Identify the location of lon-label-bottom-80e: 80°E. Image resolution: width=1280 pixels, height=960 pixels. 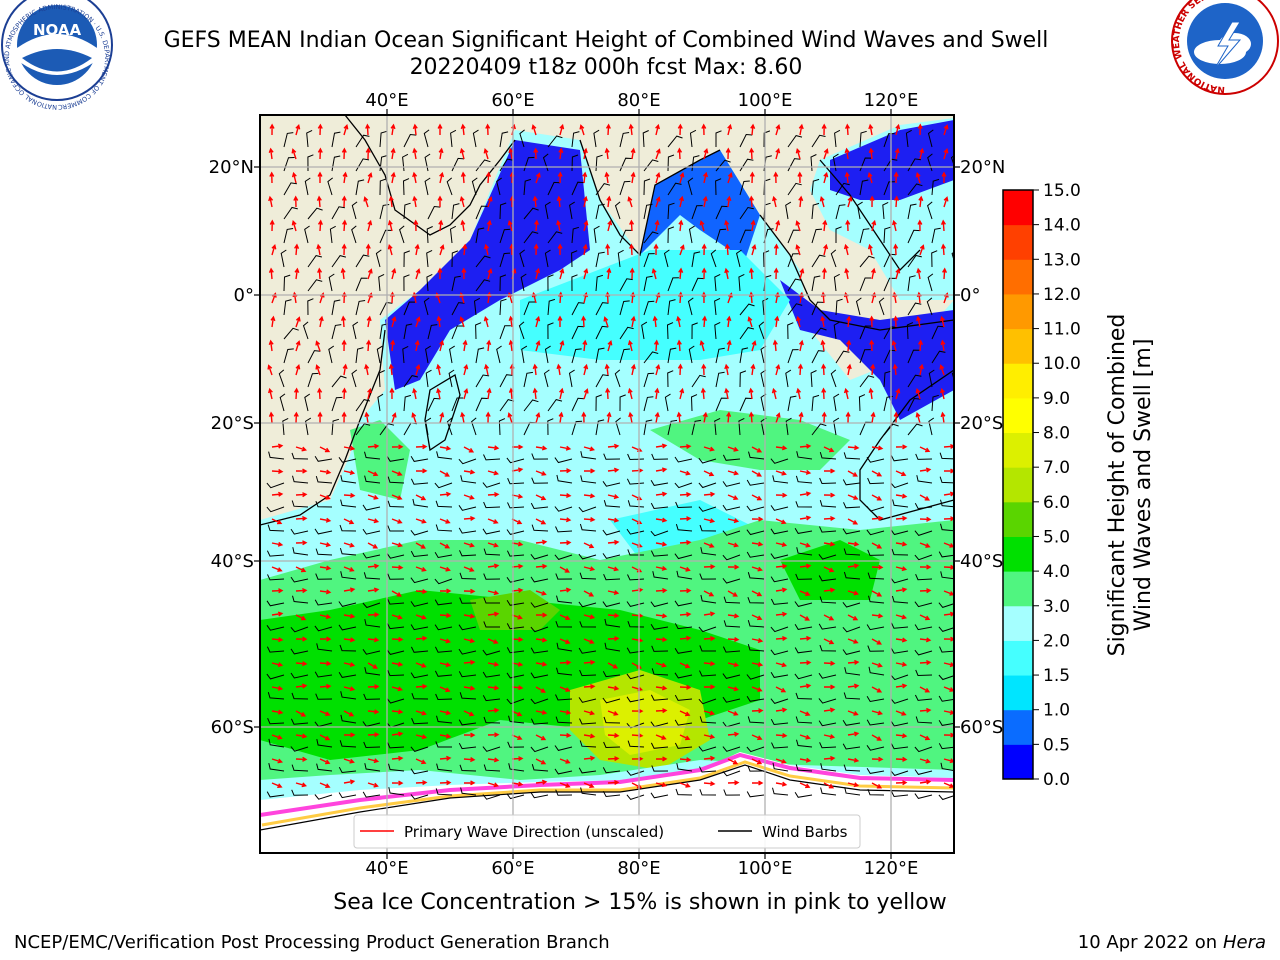
(638, 868).